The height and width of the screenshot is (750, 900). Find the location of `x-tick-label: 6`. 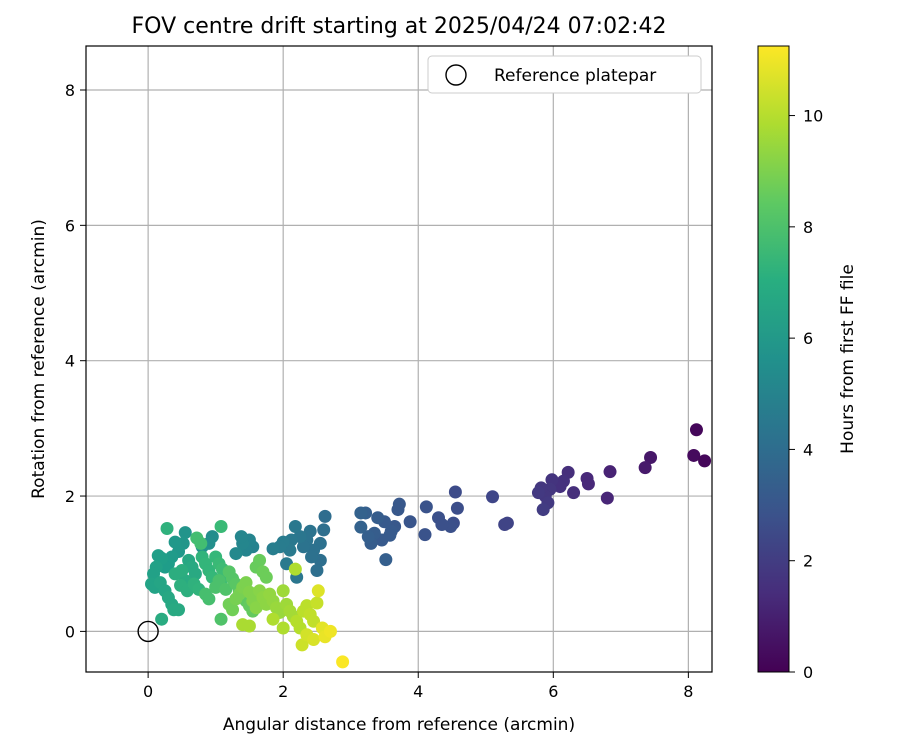

x-tick-label: 6 is located at coordinates (553, 691).